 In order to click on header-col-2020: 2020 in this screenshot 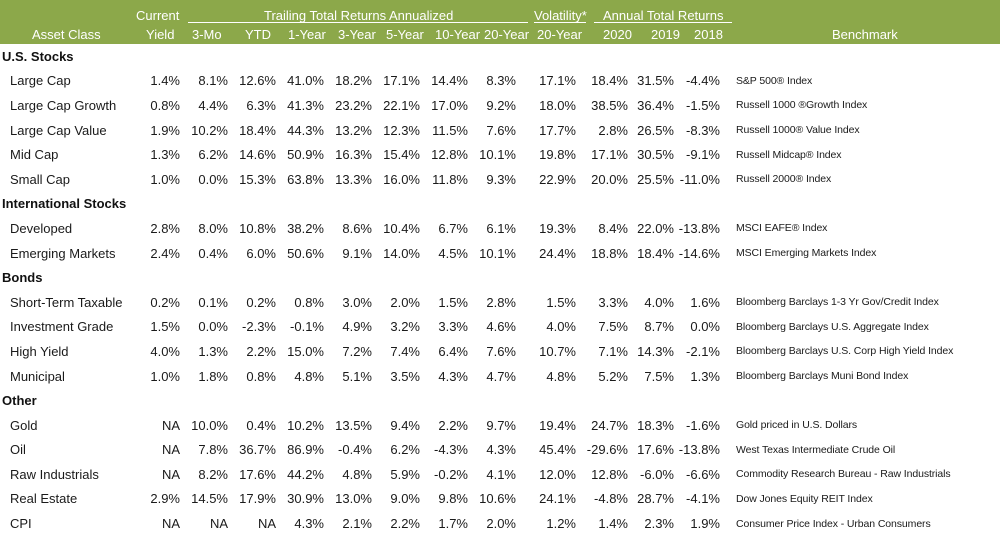, I will do `click(617, 34)`.